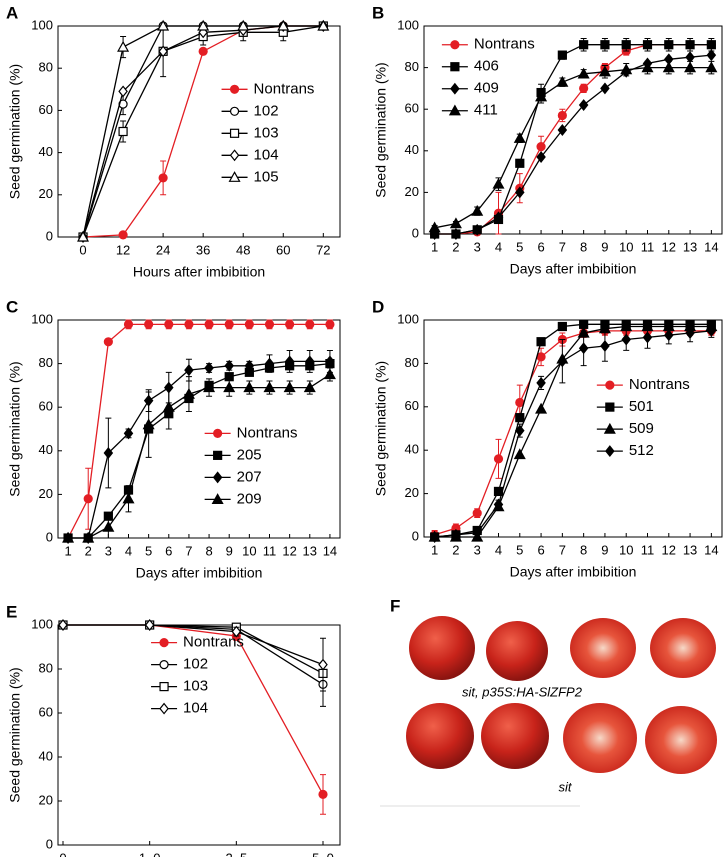  I want to click on photo, so click(548, 711).